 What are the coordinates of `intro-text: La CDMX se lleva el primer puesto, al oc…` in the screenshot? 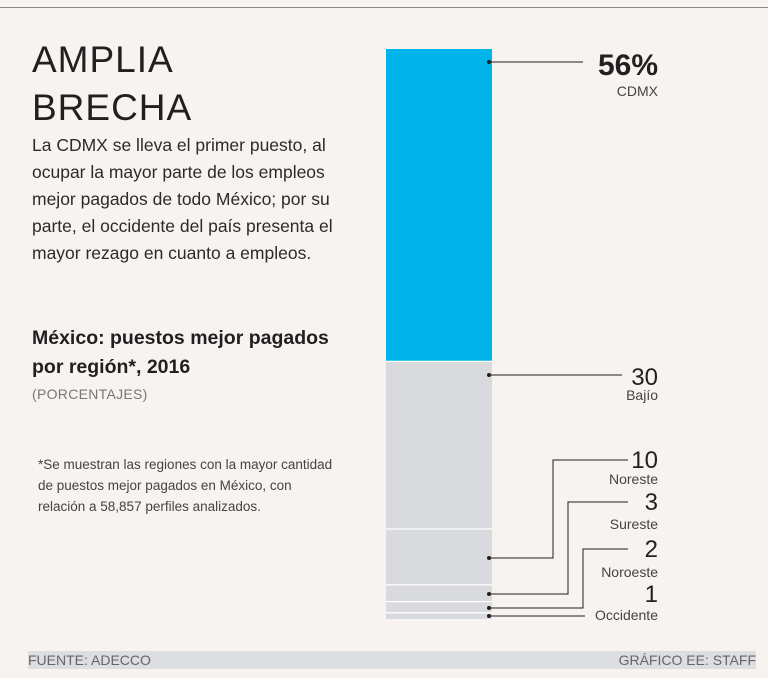 It's located at (182, 199).